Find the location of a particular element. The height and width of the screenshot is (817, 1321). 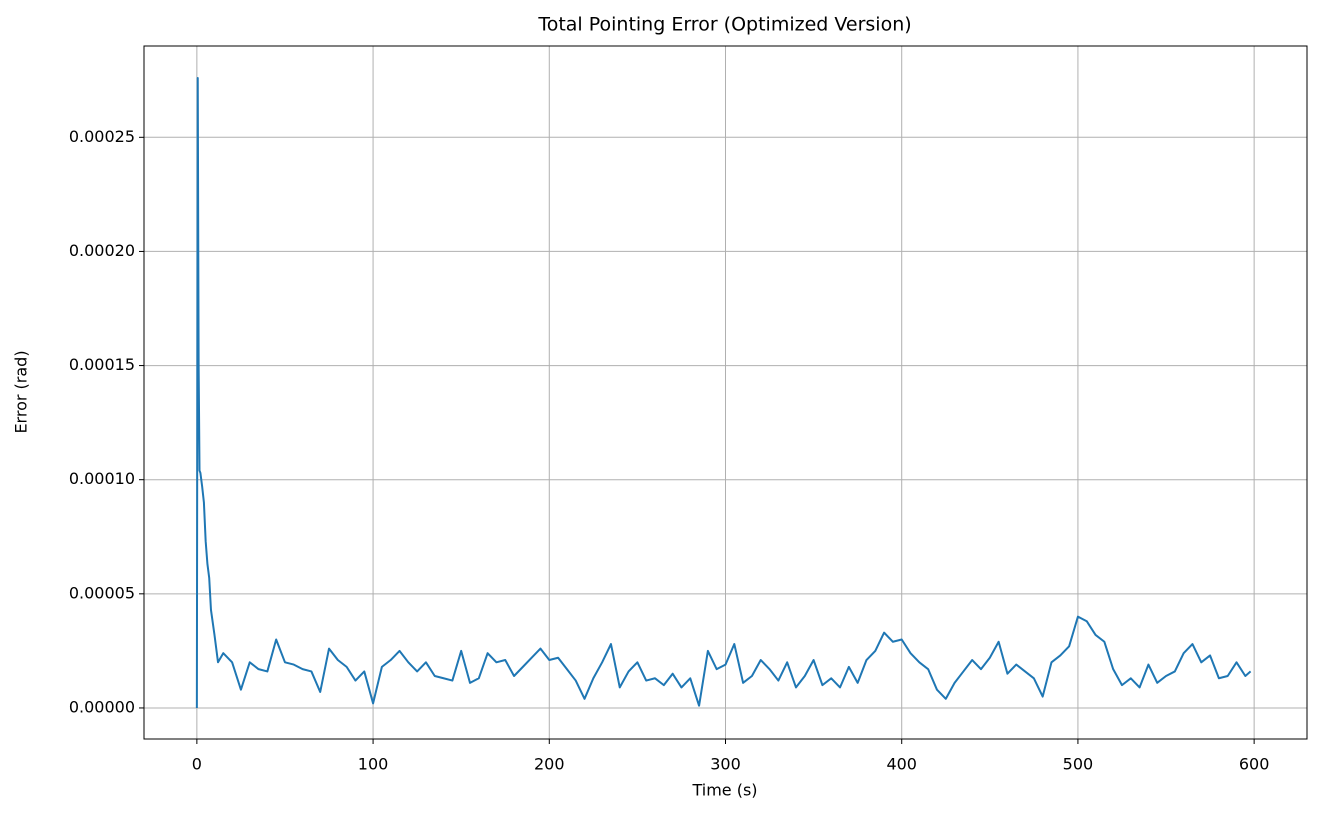

y-tick-label: 0.00010 is located at coordinates (102, 478).